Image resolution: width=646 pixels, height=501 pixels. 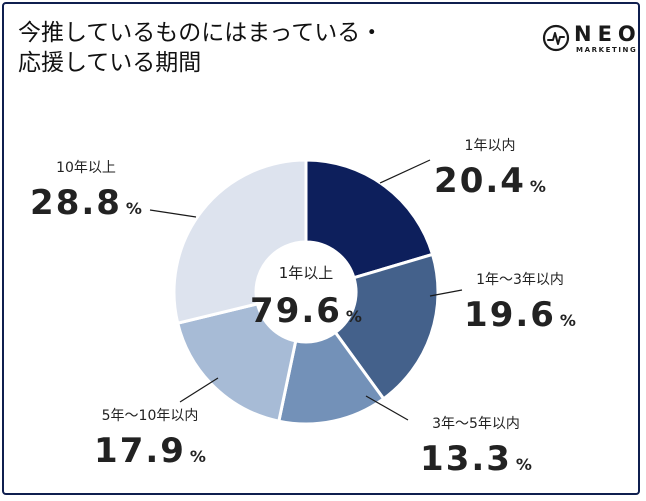 I want to click on slice-value-text: 13.3%, so click(x=476, y=459).